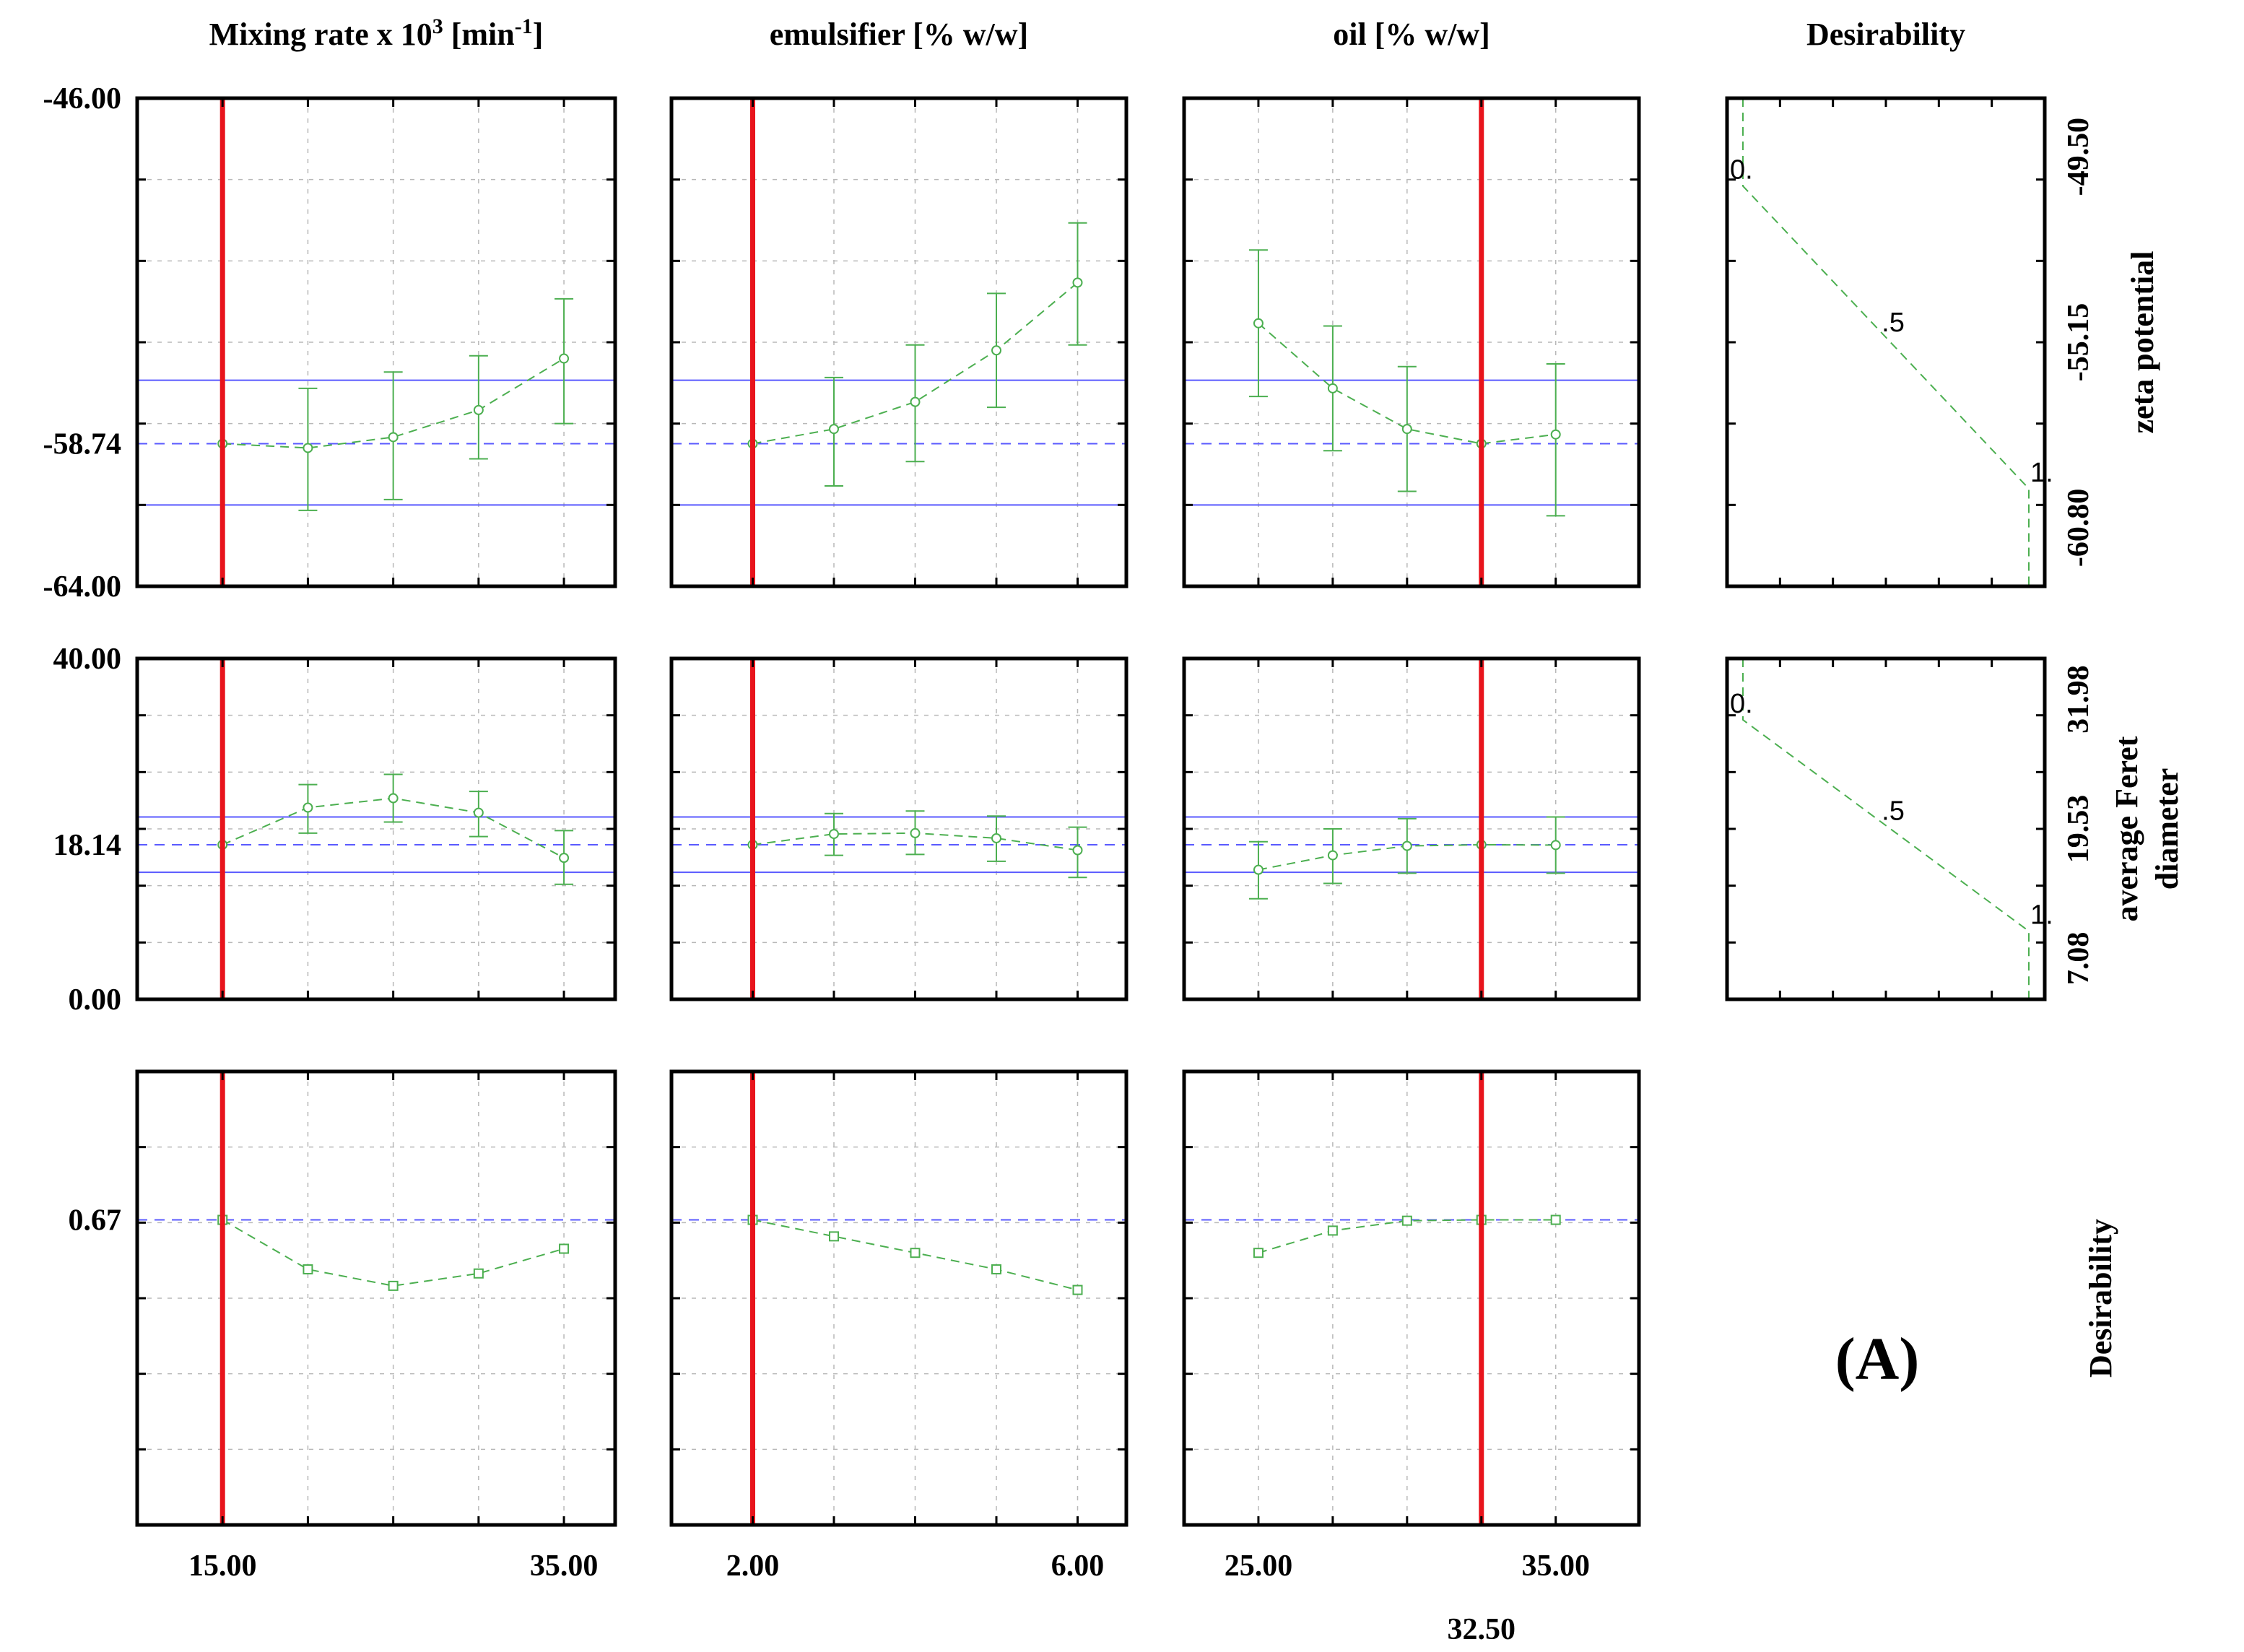 The image size is (2244, 1652). Describe the element at coordinates (82, 99) in the screenshot. I see `y-tick-label: -46.00` at that location.